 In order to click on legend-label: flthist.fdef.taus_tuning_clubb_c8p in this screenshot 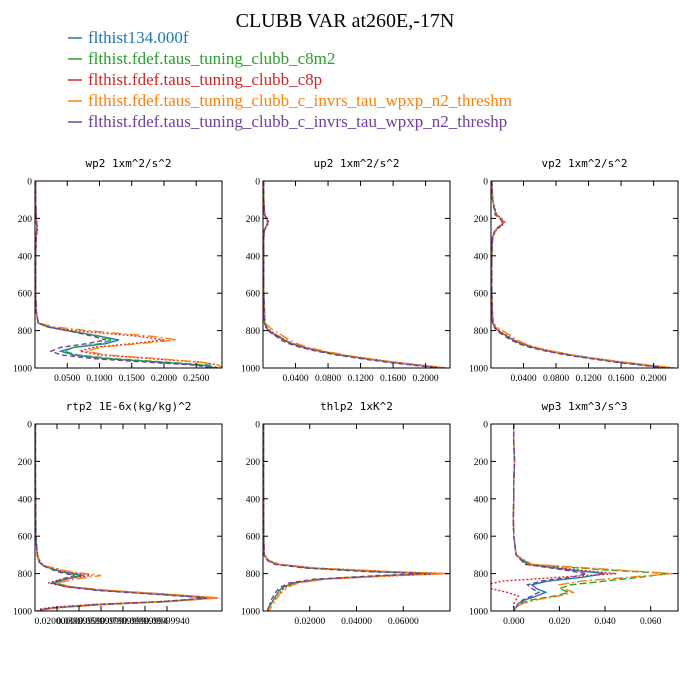, I will do `click(205, 79)`.